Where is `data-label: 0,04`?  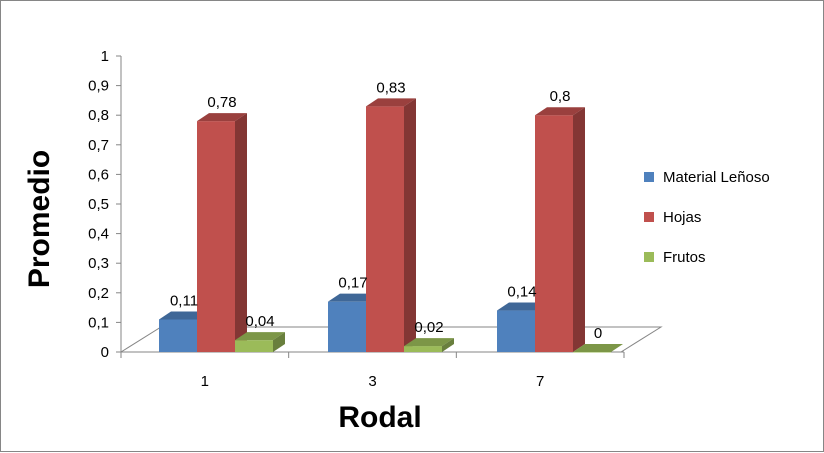
data-label: 0,04 is located at coordinates (259, 321).